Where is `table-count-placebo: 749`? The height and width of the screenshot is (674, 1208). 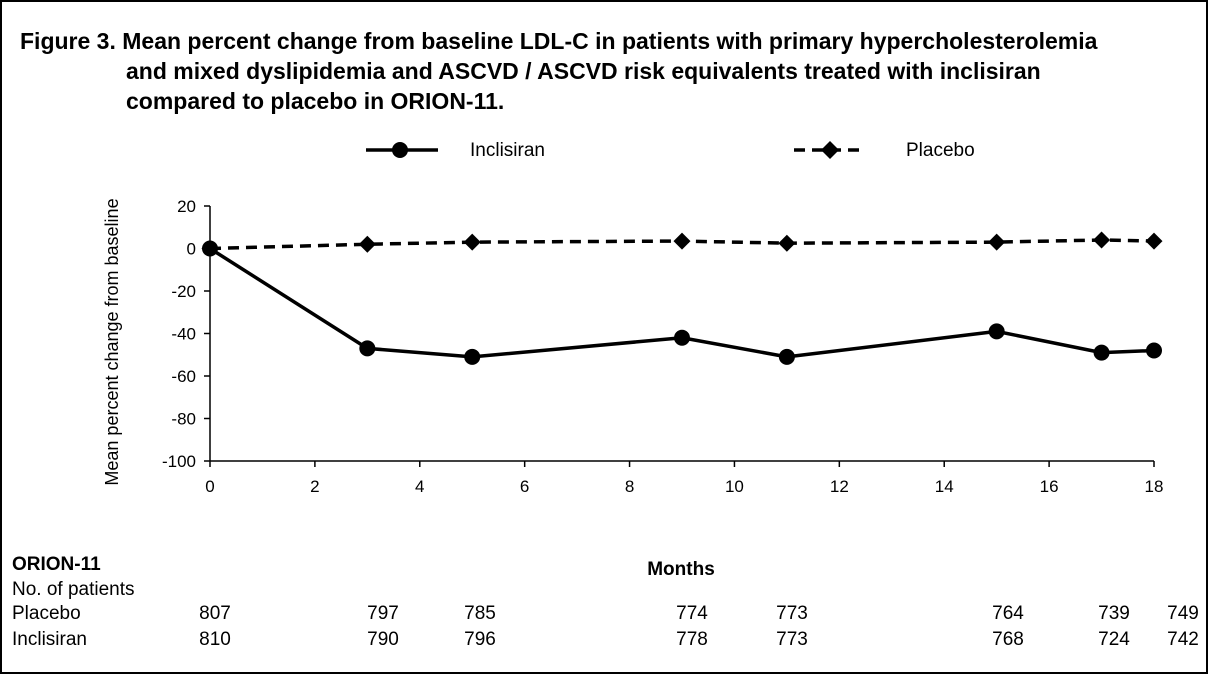 table-count-placebo: 749 is located at coordinates (1183, 613).